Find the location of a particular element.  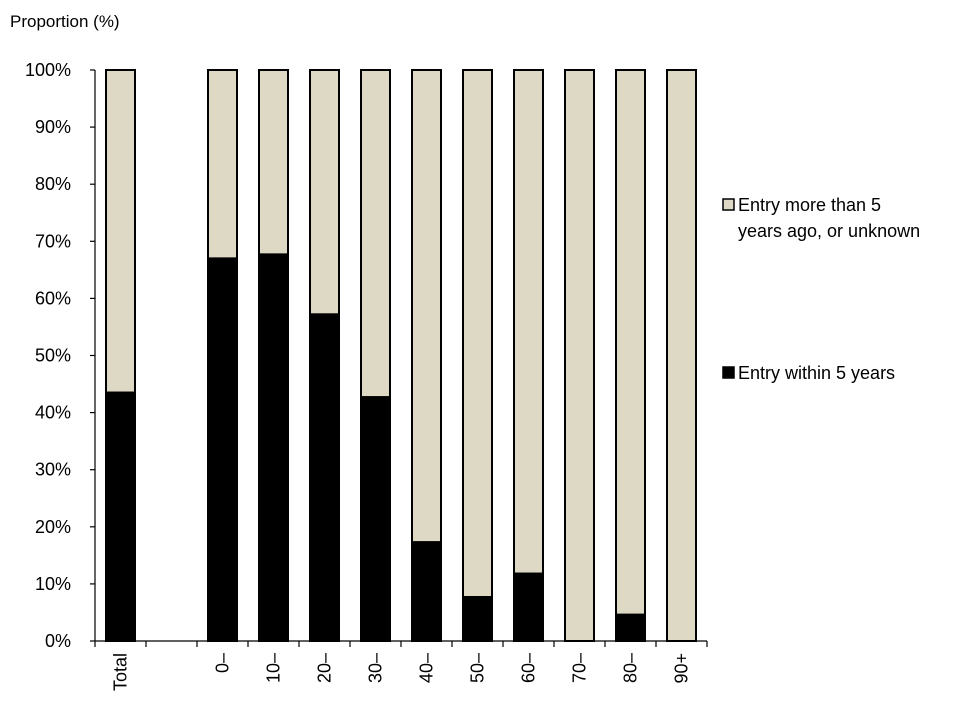

legend-label-other-line2: years ago, or unknown is located at coordinates (829, 231).